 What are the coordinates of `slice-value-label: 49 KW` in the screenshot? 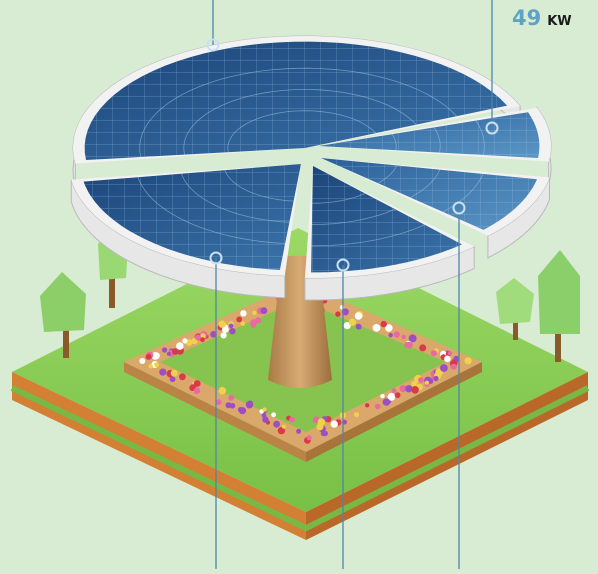 It's located at (542, 18).